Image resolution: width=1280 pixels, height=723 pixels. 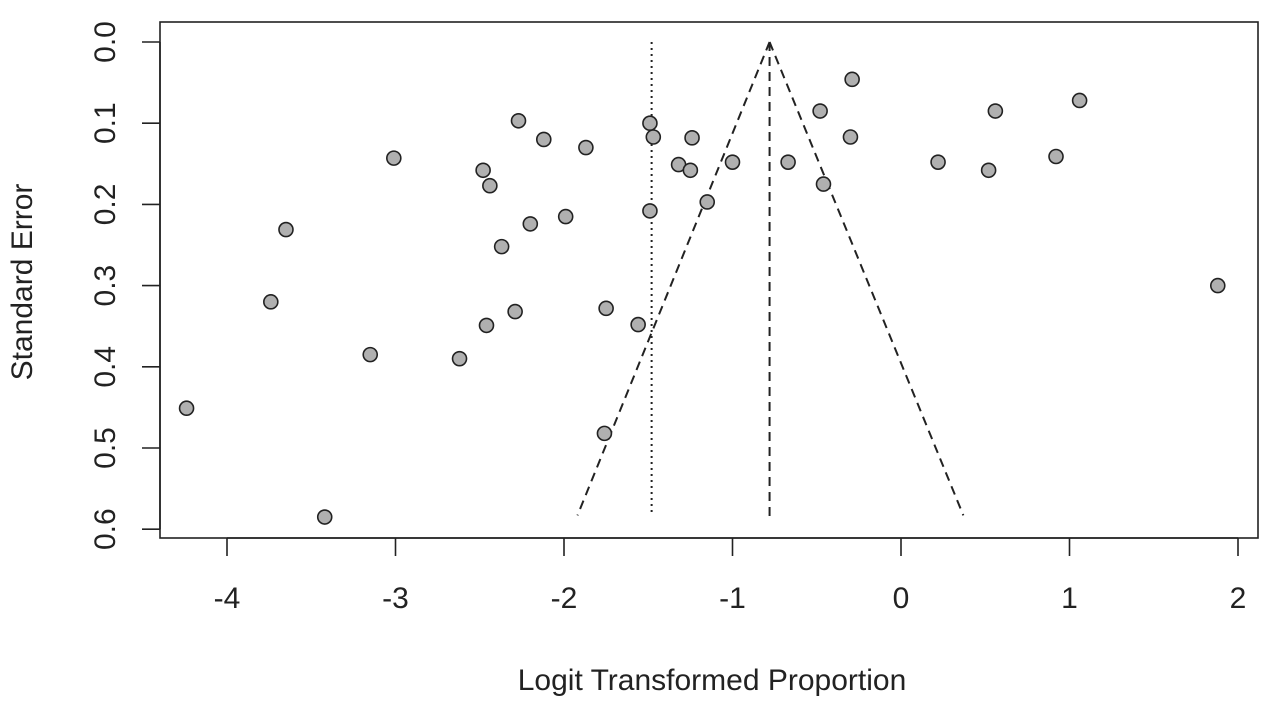 What do you see at coordinates (105, 529) in the screenshot?
I see `y-tick-label: 0.6` at bounding box center [105, 529].